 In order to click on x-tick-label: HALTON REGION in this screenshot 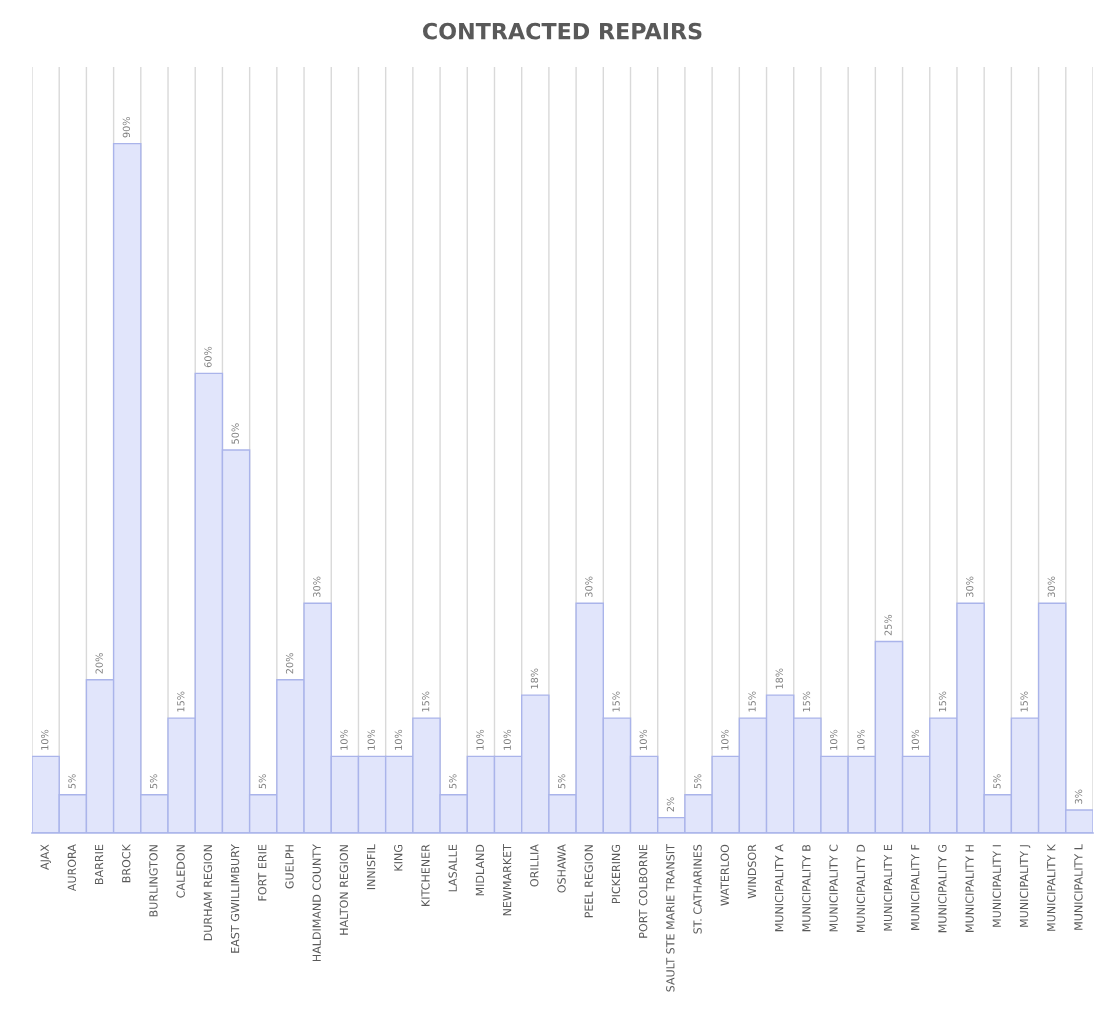, I will do `click(344, 890)`.